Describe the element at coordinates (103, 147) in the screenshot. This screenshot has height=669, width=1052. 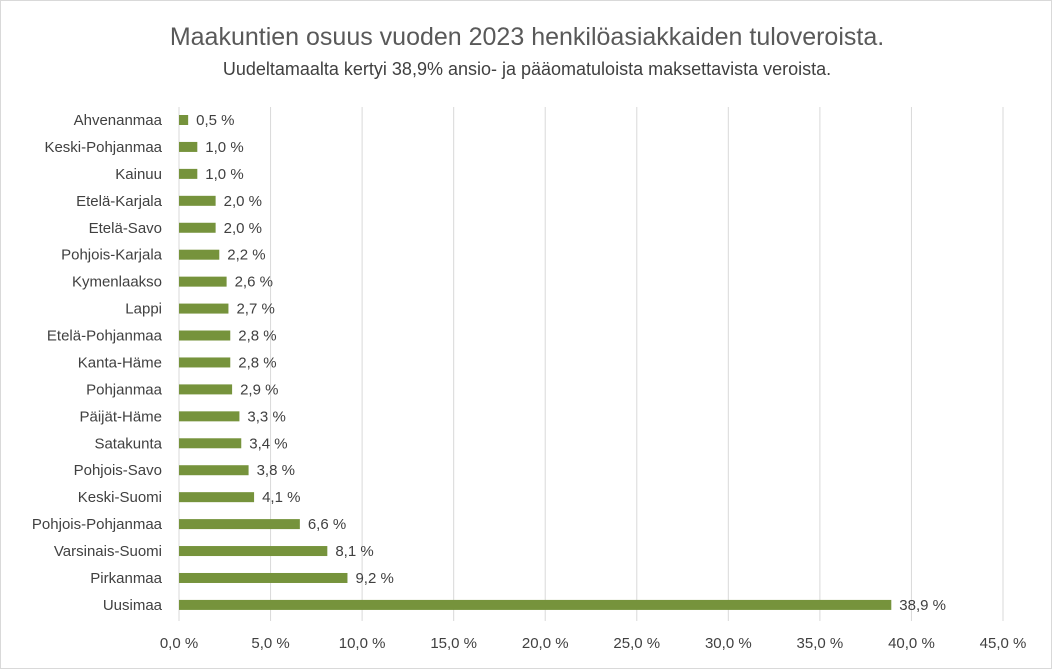
I see `category-label: Keski-Pohjanmaa` at that location.